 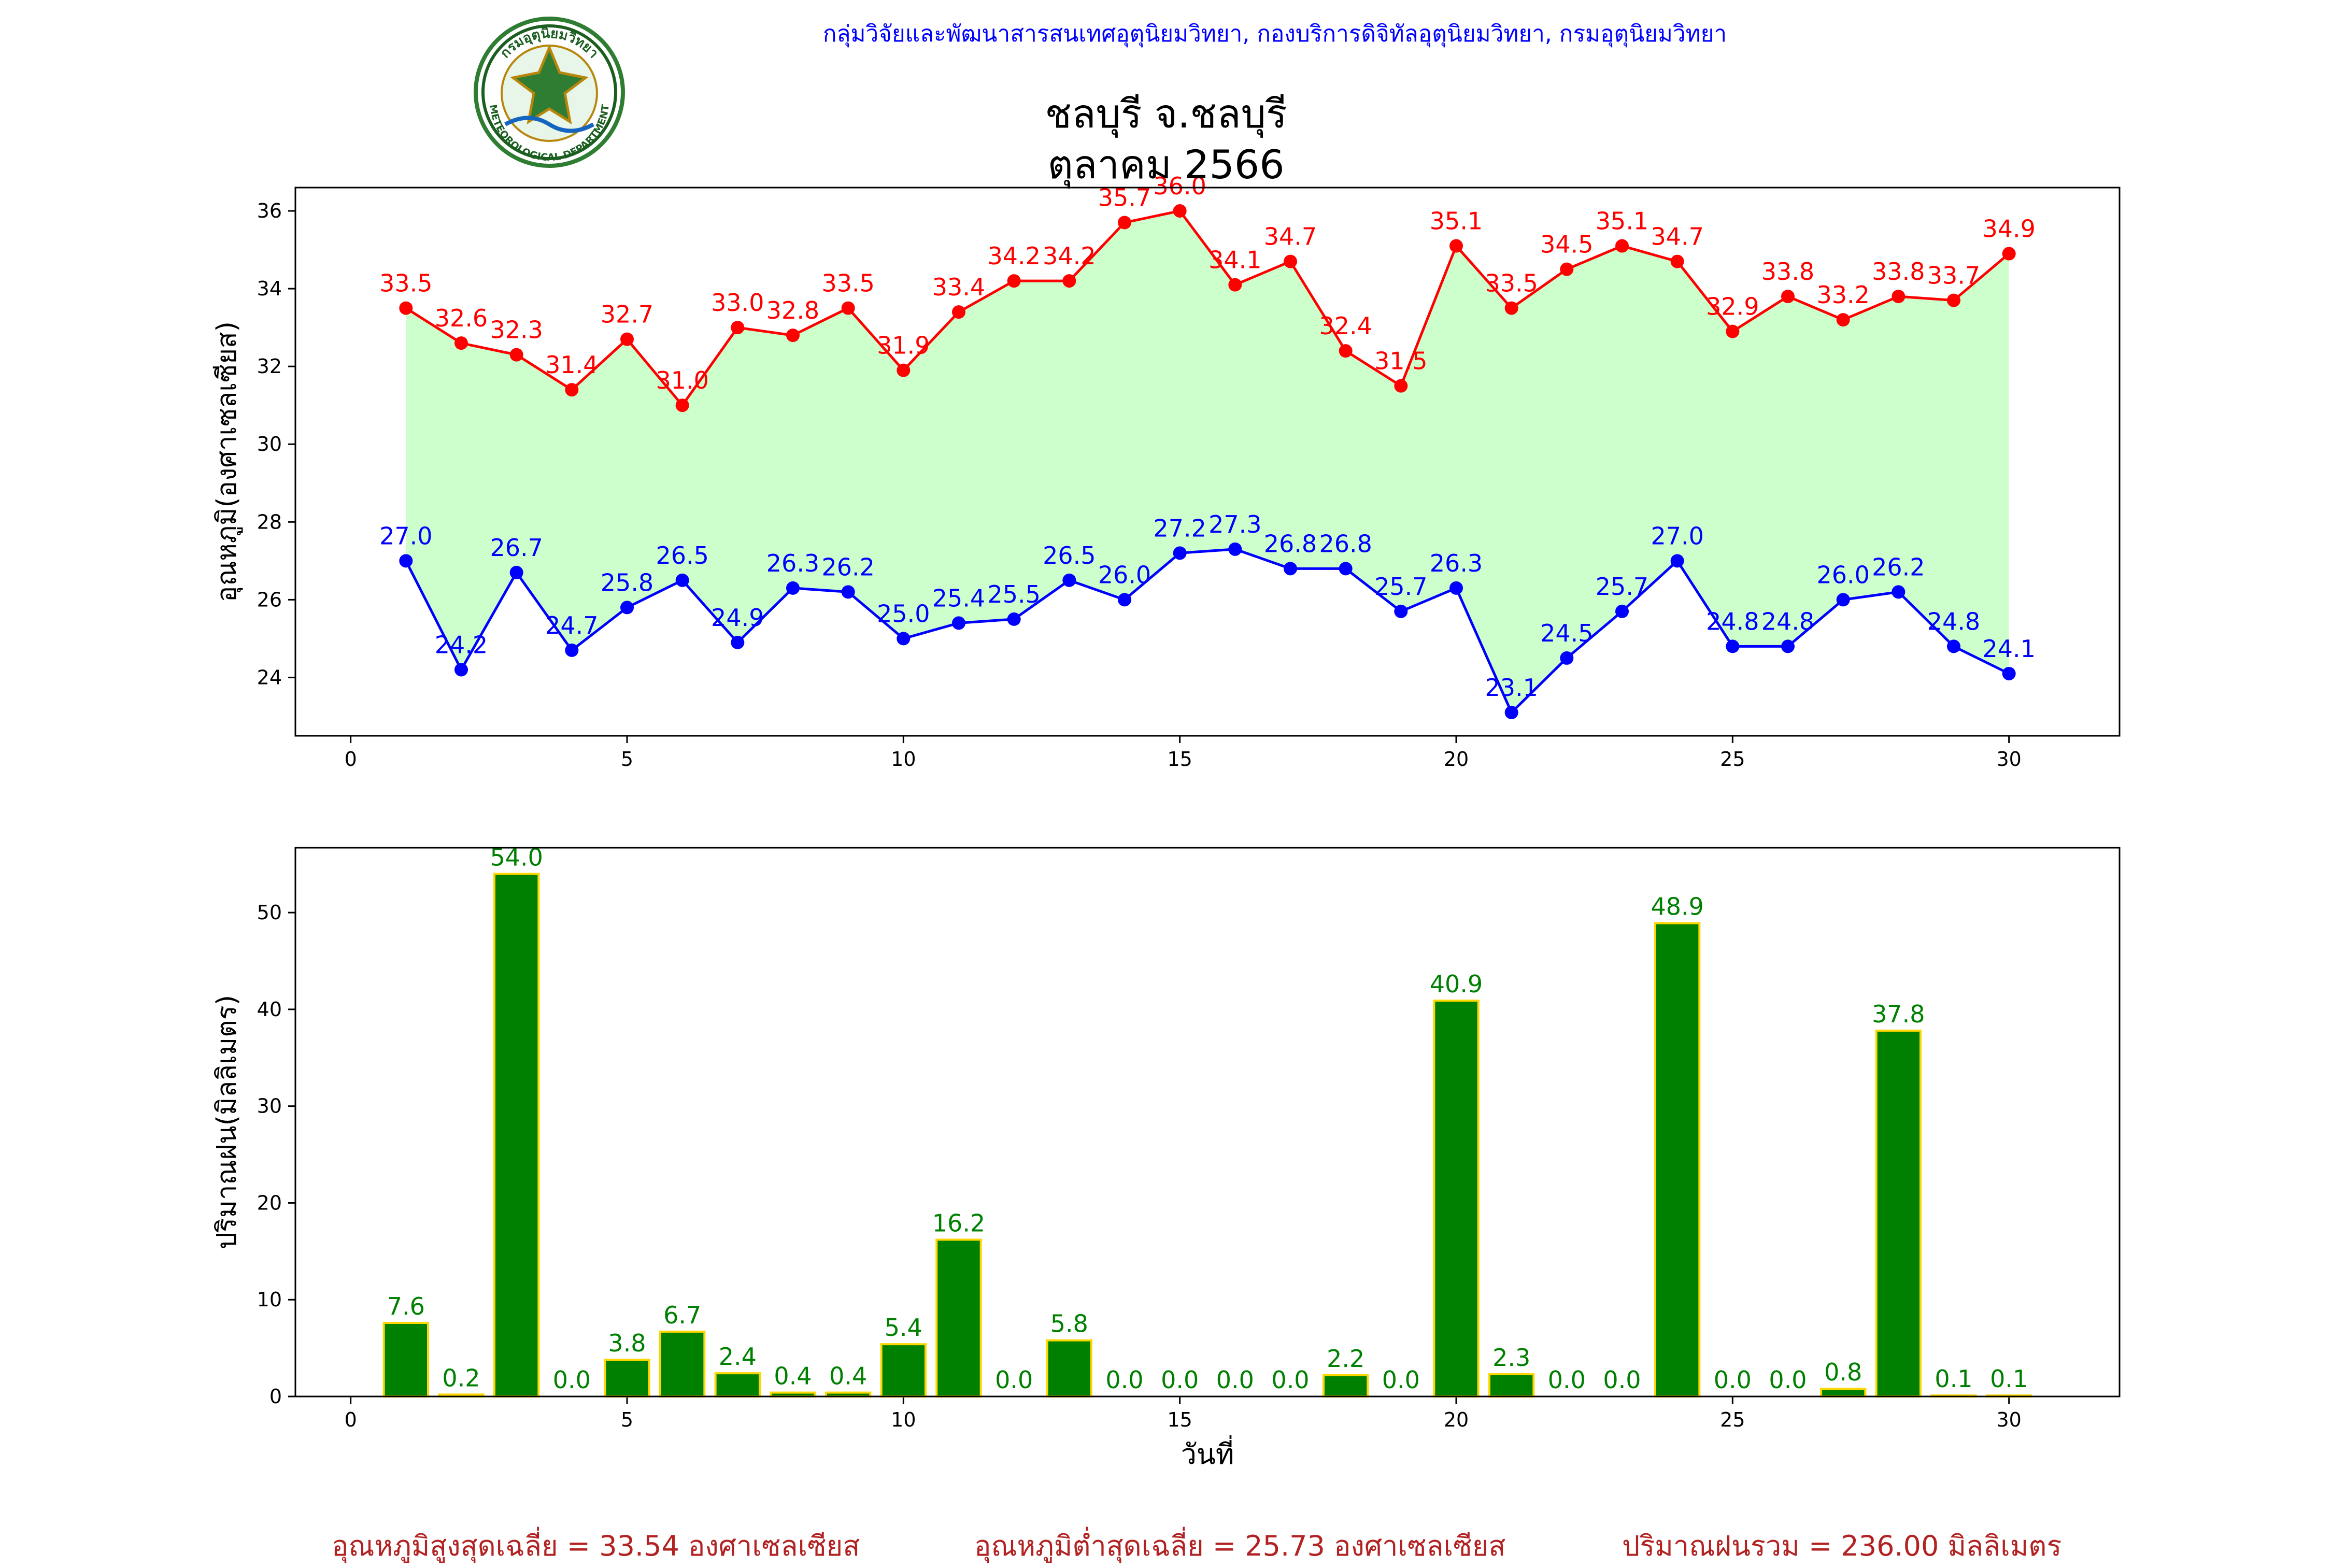 What do you see at coordinates (848, 567) in the screenshot?
I see `tmin-data-label: 26.2` at bounding box center [848, 567].